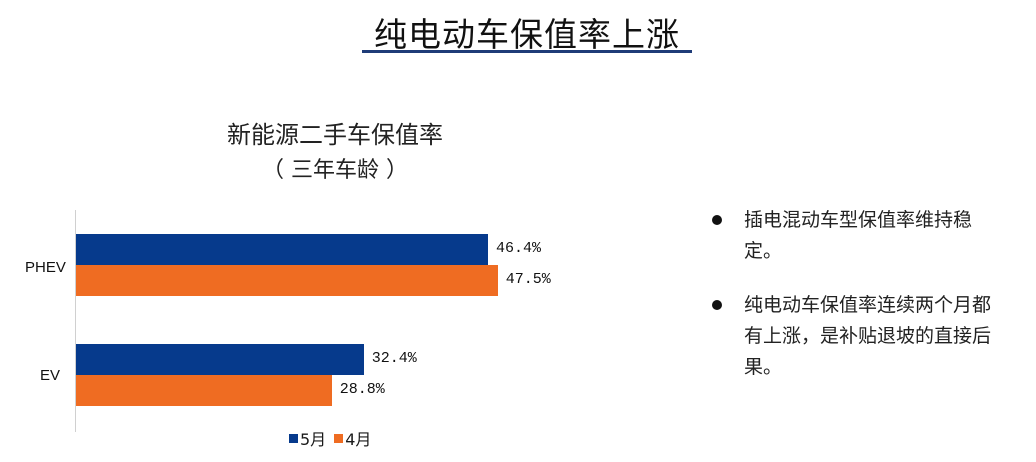  What do you see at coordinates (335, 135) in the screenshot?
I see `chart-title: 新能源二手车保值率` at bounding box center [335, 135].